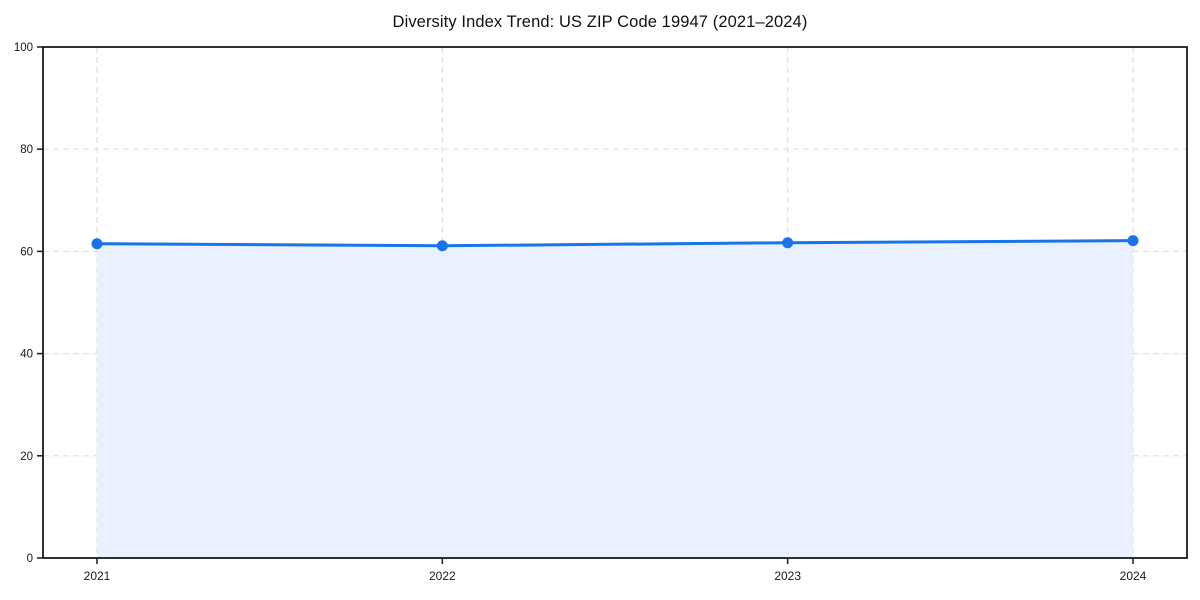  I want to click on x-tick-label: 2022, so click(442, 576).